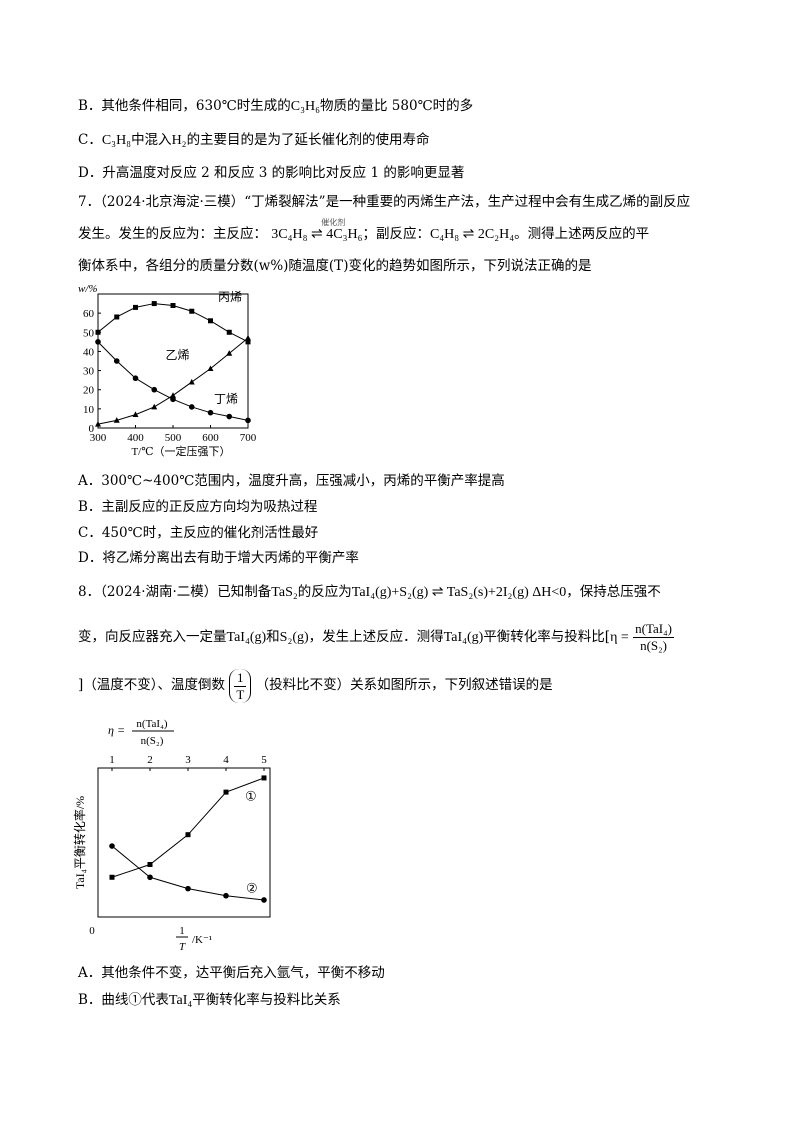 Image resolution: width=800 pixels, height=1132 pixels. I want to click on q8-eta-den: n(S₂), so click(653, 645).